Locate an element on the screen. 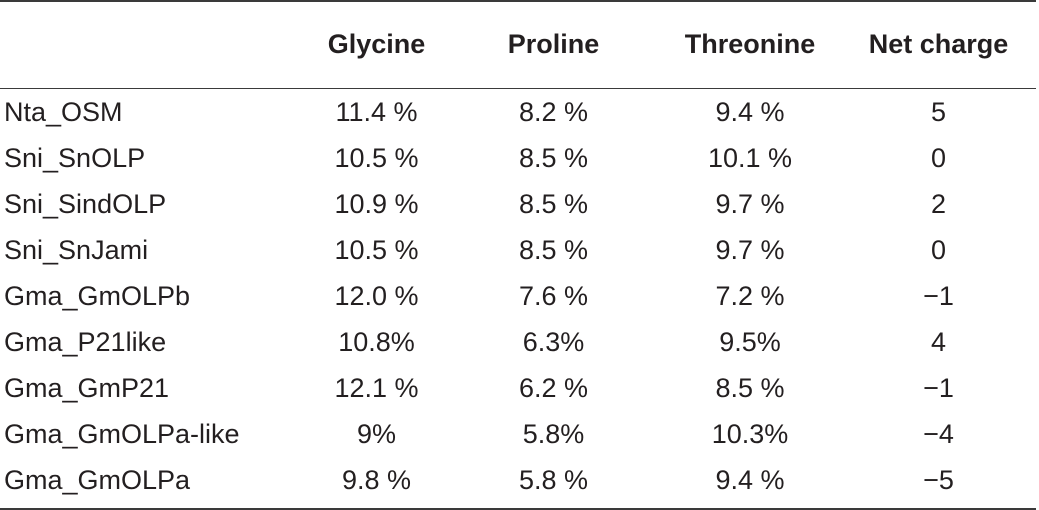 Image resolution: width=1039 pixels, height=510 pixels. table-row: Sni_SnOLP 10.5 % 8.5 % 10.1 % 0 is located at coordinates (518, 158).